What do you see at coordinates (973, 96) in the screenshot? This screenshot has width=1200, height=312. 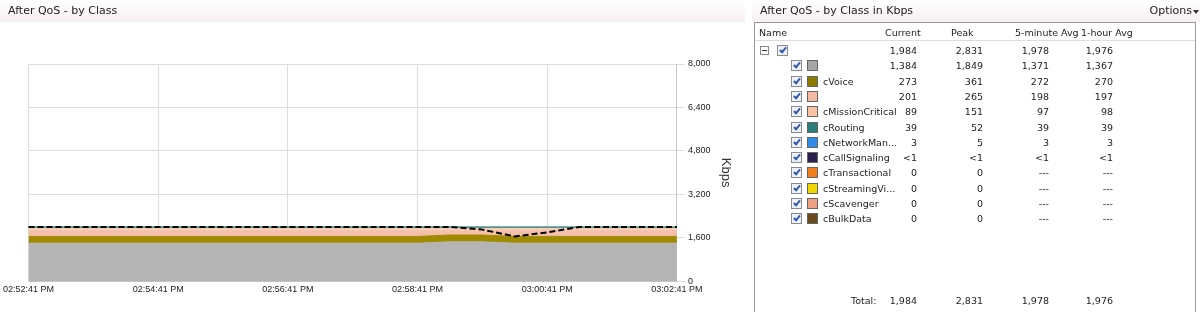 I see `text: 265` at bounding box center [973, 96].